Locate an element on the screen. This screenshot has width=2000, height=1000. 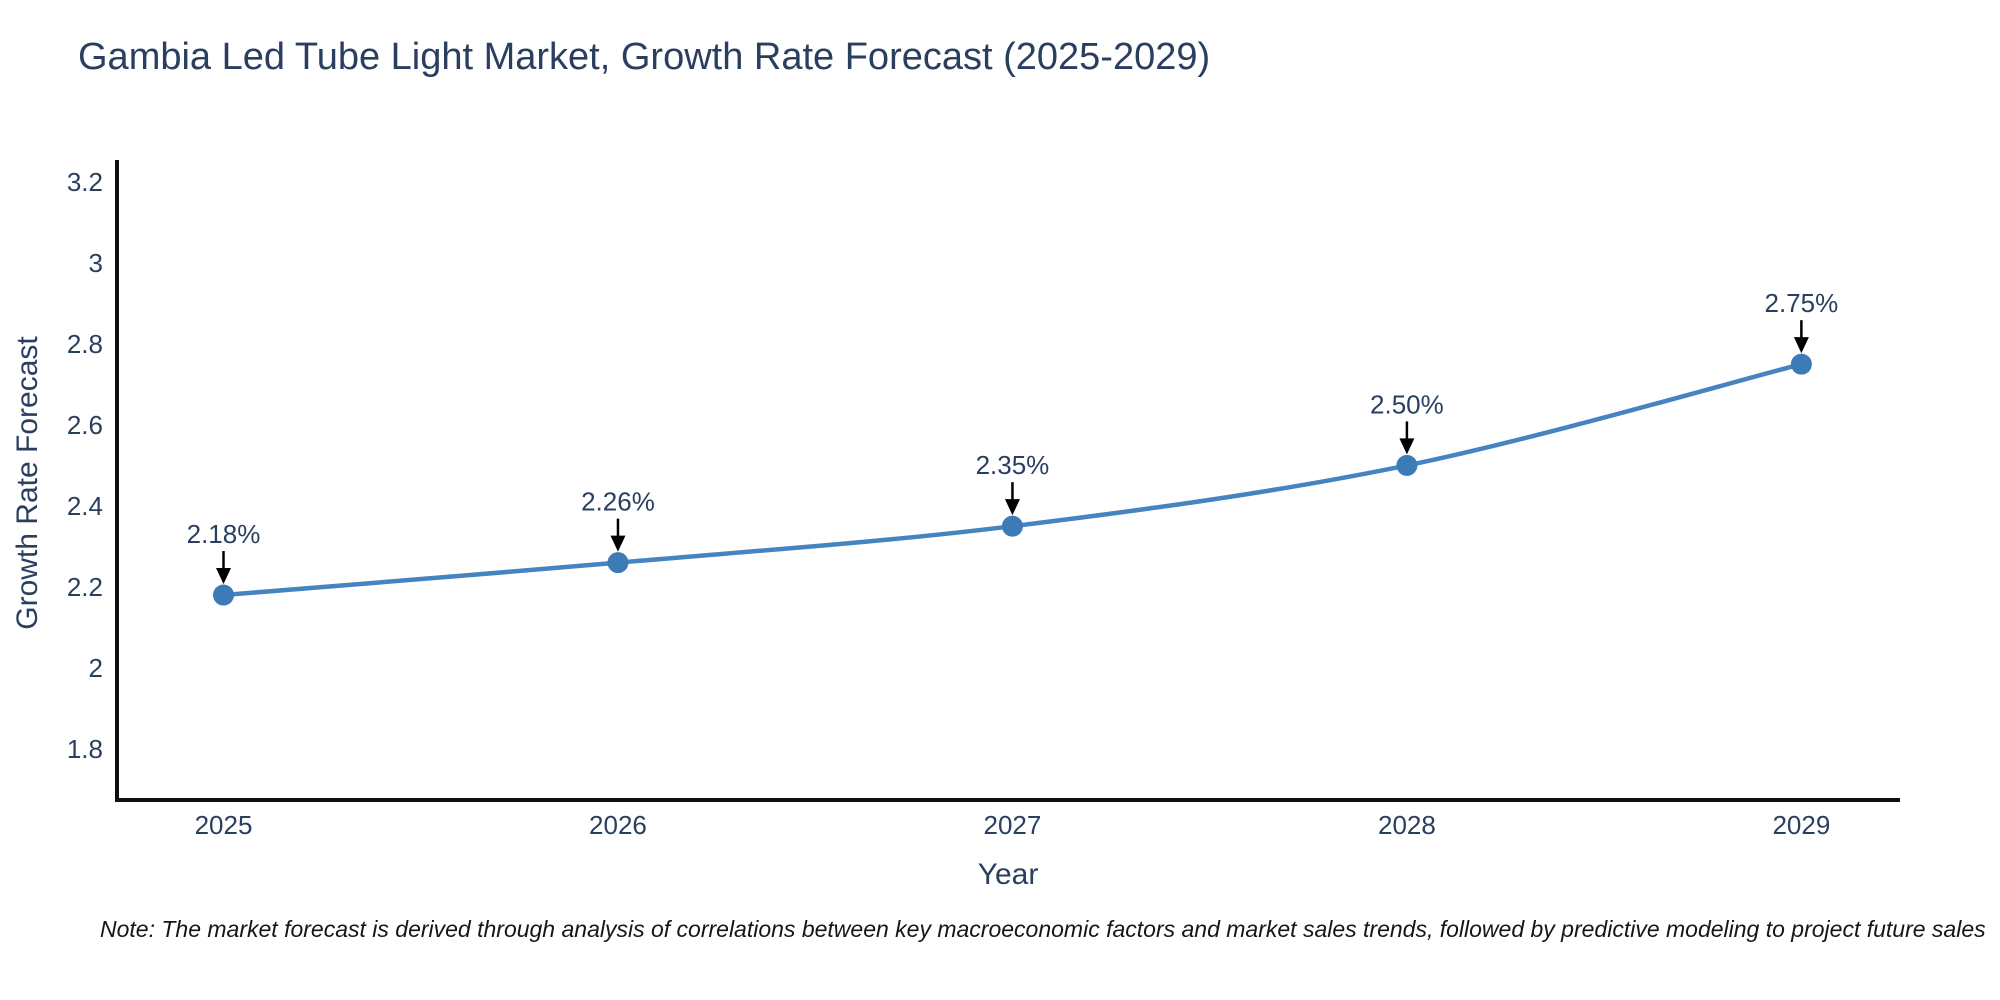
y-tick-label: 1.8 is located at coordinates (85, 749).